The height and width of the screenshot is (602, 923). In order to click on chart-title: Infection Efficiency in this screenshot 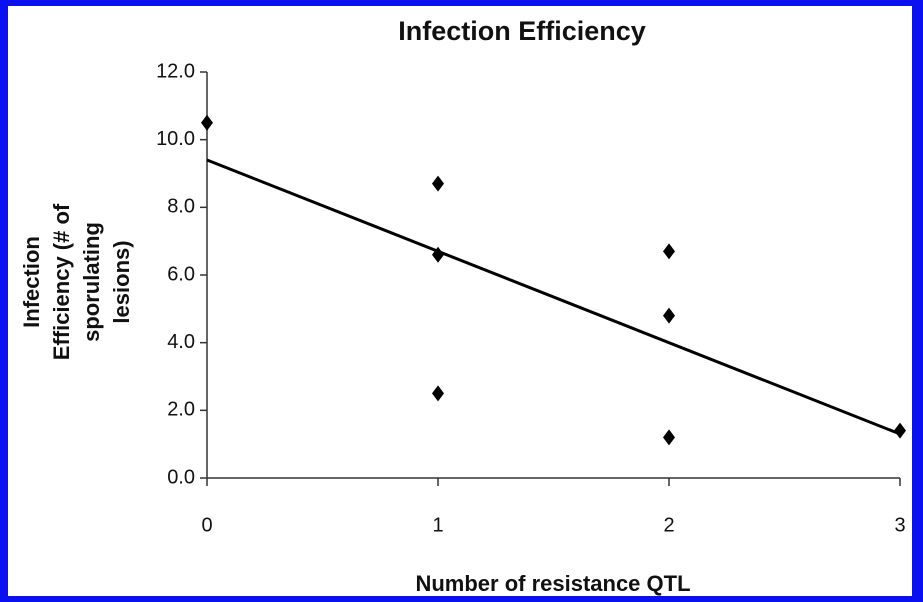, I will do `click(522, 31)`.